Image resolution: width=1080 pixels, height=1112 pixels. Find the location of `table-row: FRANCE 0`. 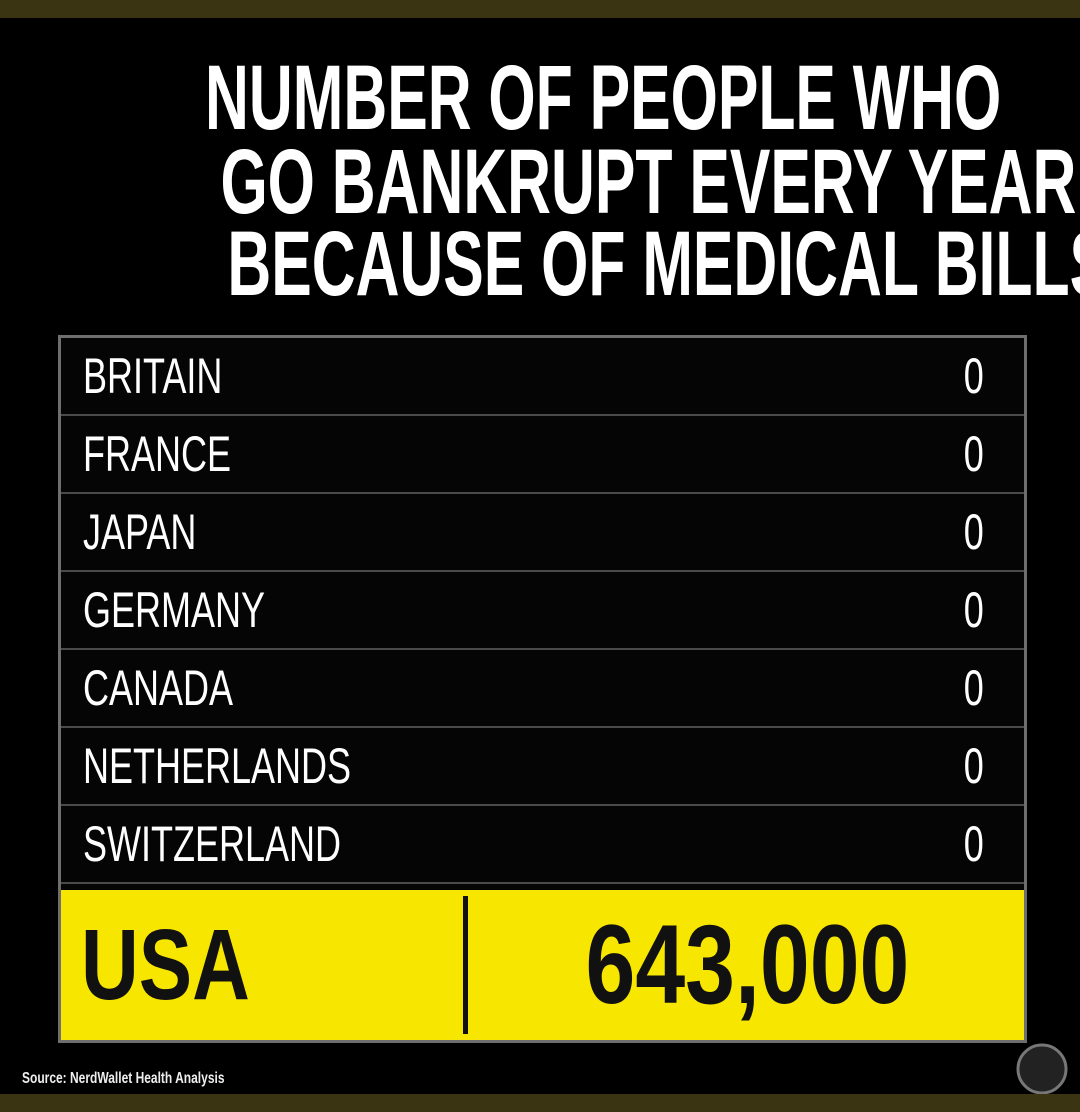

table-row: FRANCE 0 is located at coordinates (542, 455).